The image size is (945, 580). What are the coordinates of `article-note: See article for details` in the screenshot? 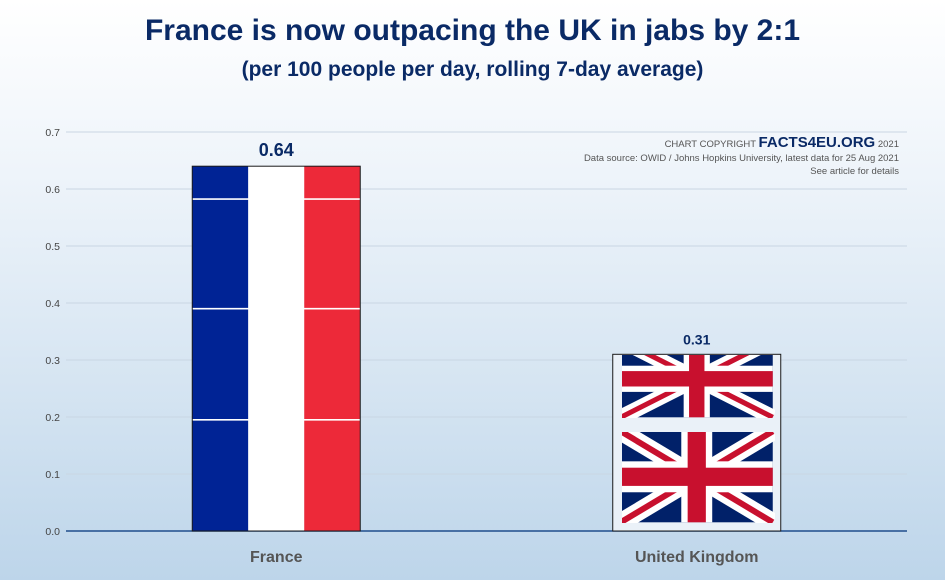 It's located at (854, 171).